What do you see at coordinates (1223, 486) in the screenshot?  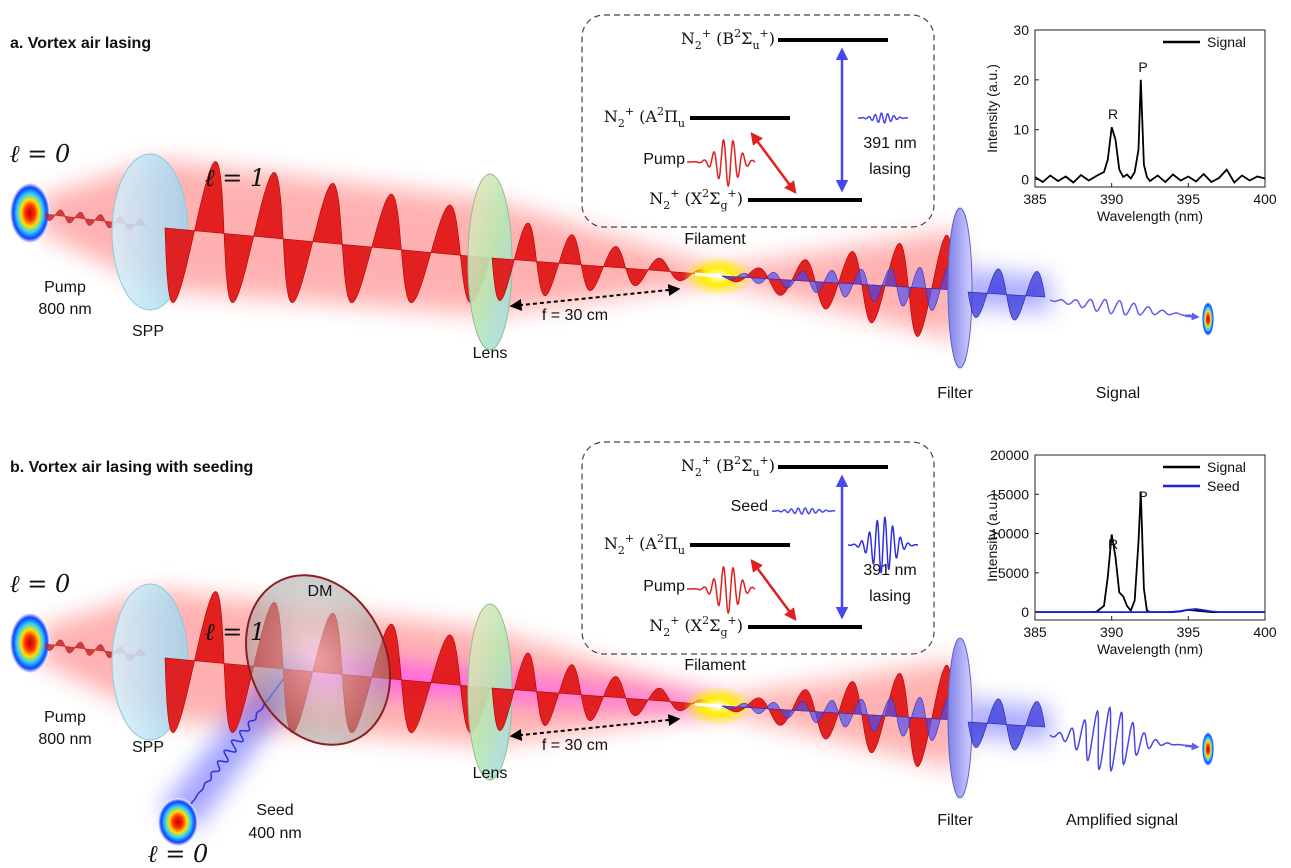 I see `legend-label: Seed` at bounding box center [1223, 486].